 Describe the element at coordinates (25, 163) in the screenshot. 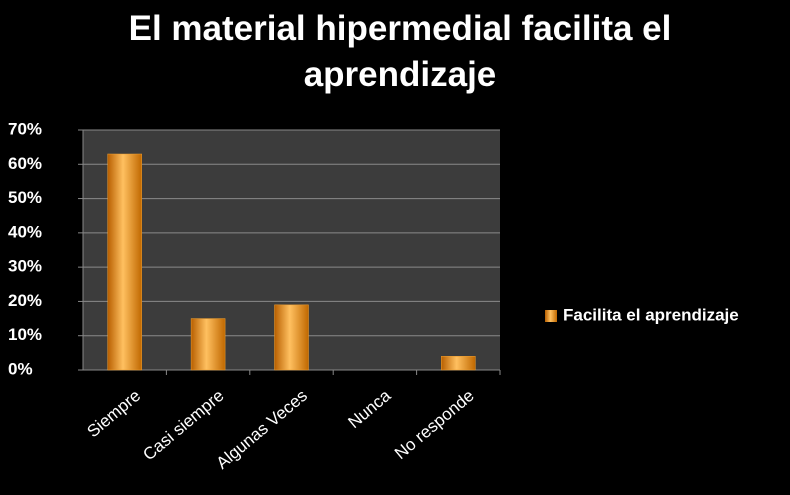

I see `y-tick-label: 60%` at that location.